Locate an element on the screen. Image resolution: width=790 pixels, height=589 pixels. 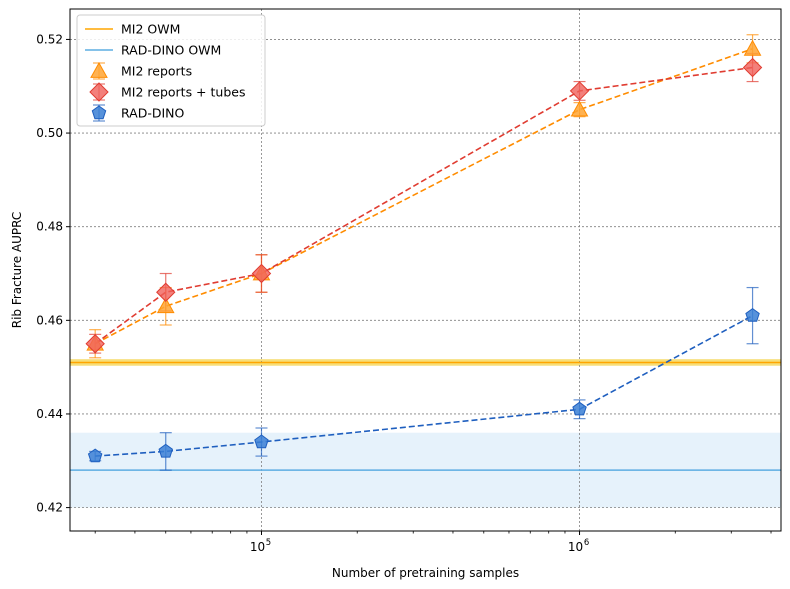
y-tick-label: 0.42 is located at coordinates (49, 508).